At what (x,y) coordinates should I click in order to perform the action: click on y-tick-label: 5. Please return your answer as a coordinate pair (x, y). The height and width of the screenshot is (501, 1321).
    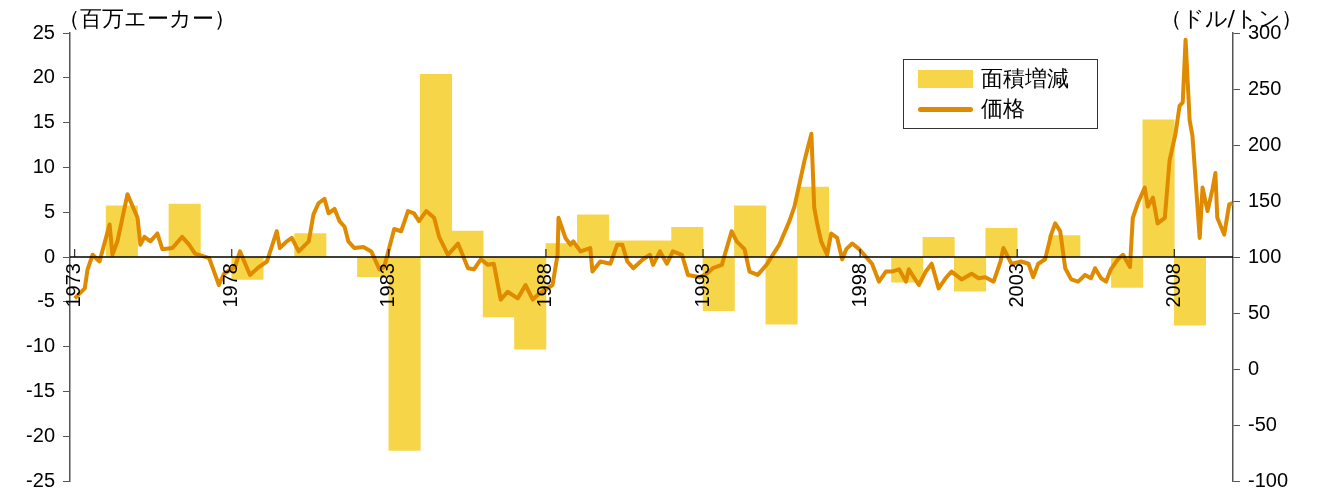
    Looking at the image, I should click on (49, 210).